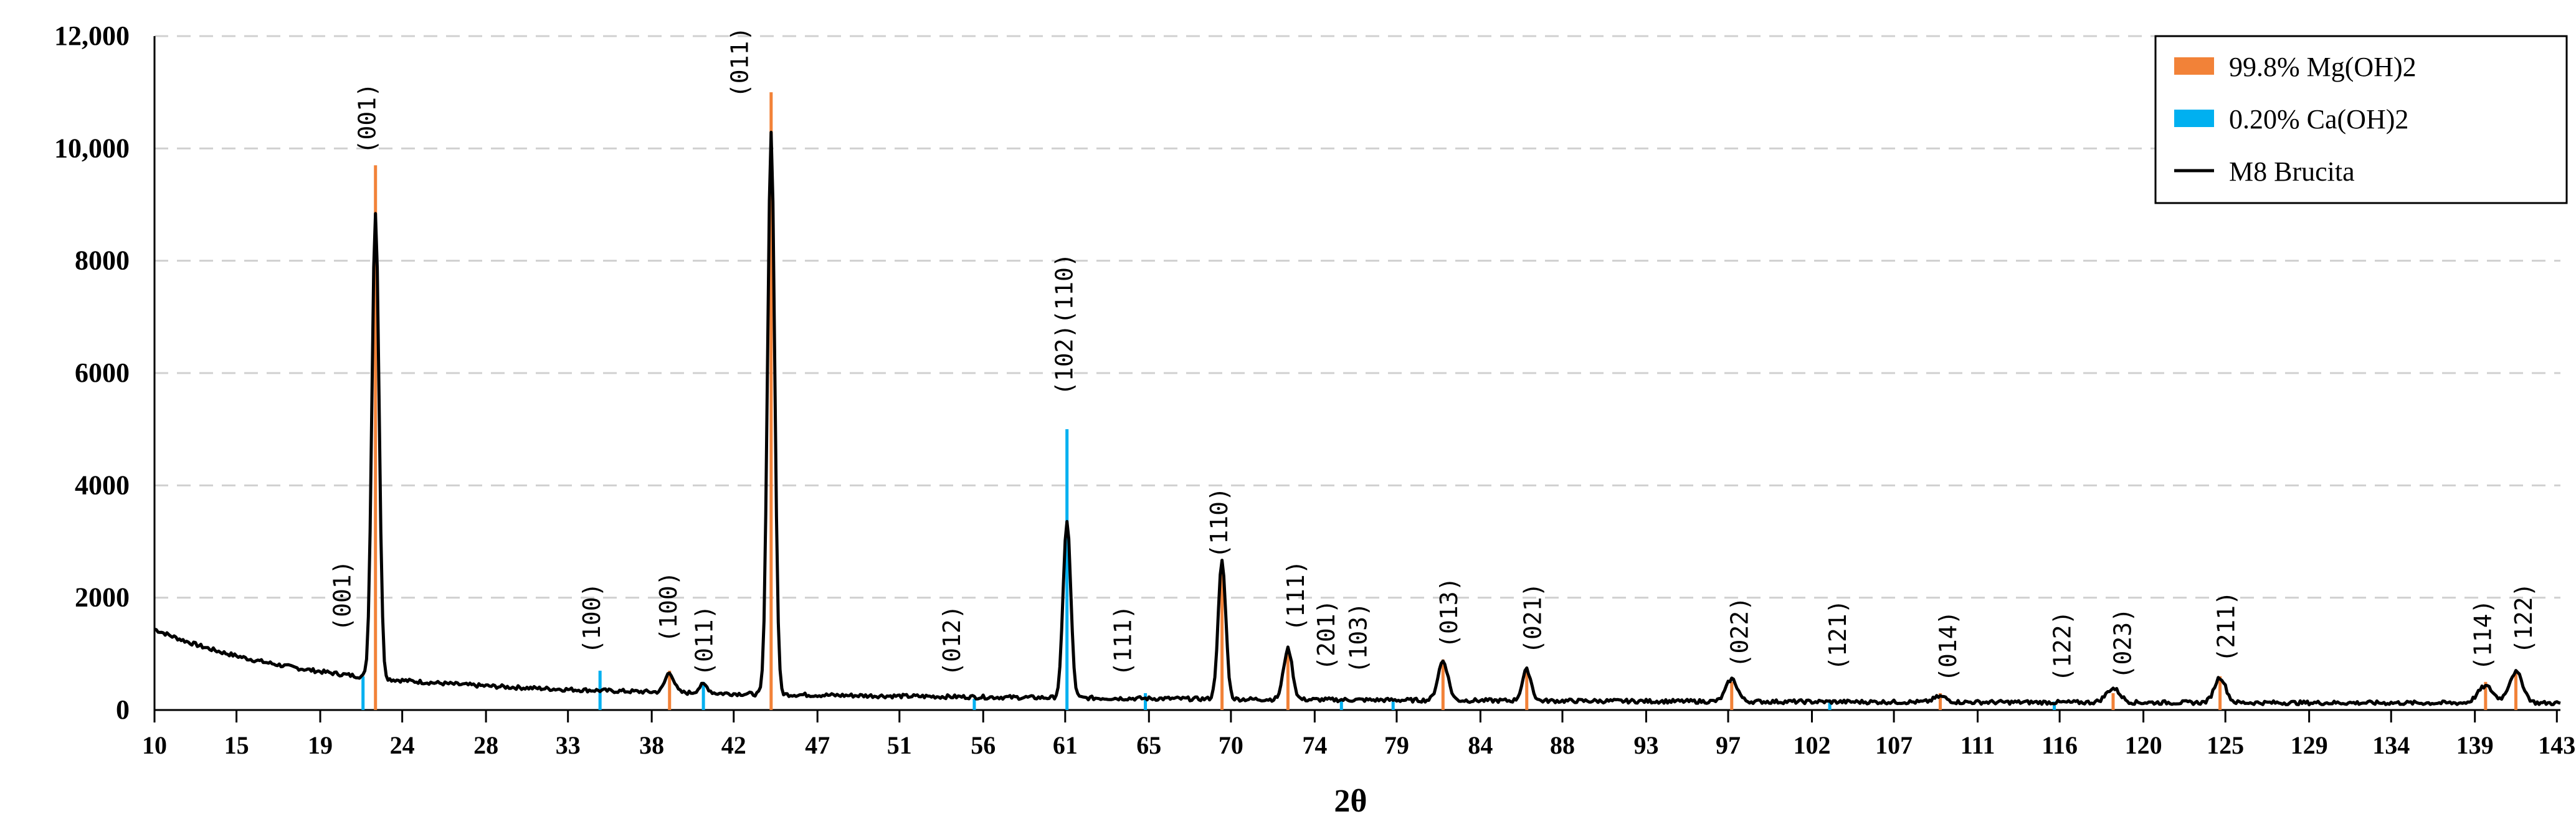 The image size is (2576, 819). Describe the element at coordinates (1314, 745) in the screenshot. I see `x-tick-label: 74` at that location.